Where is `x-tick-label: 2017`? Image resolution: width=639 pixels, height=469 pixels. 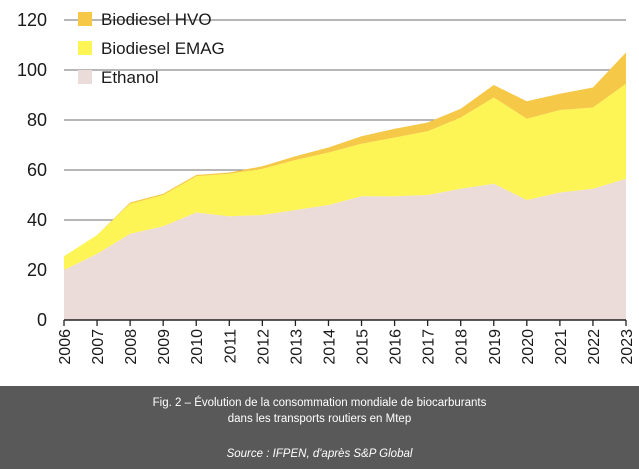 x-tick-label: 2017 is located at coordinates (429, 347).